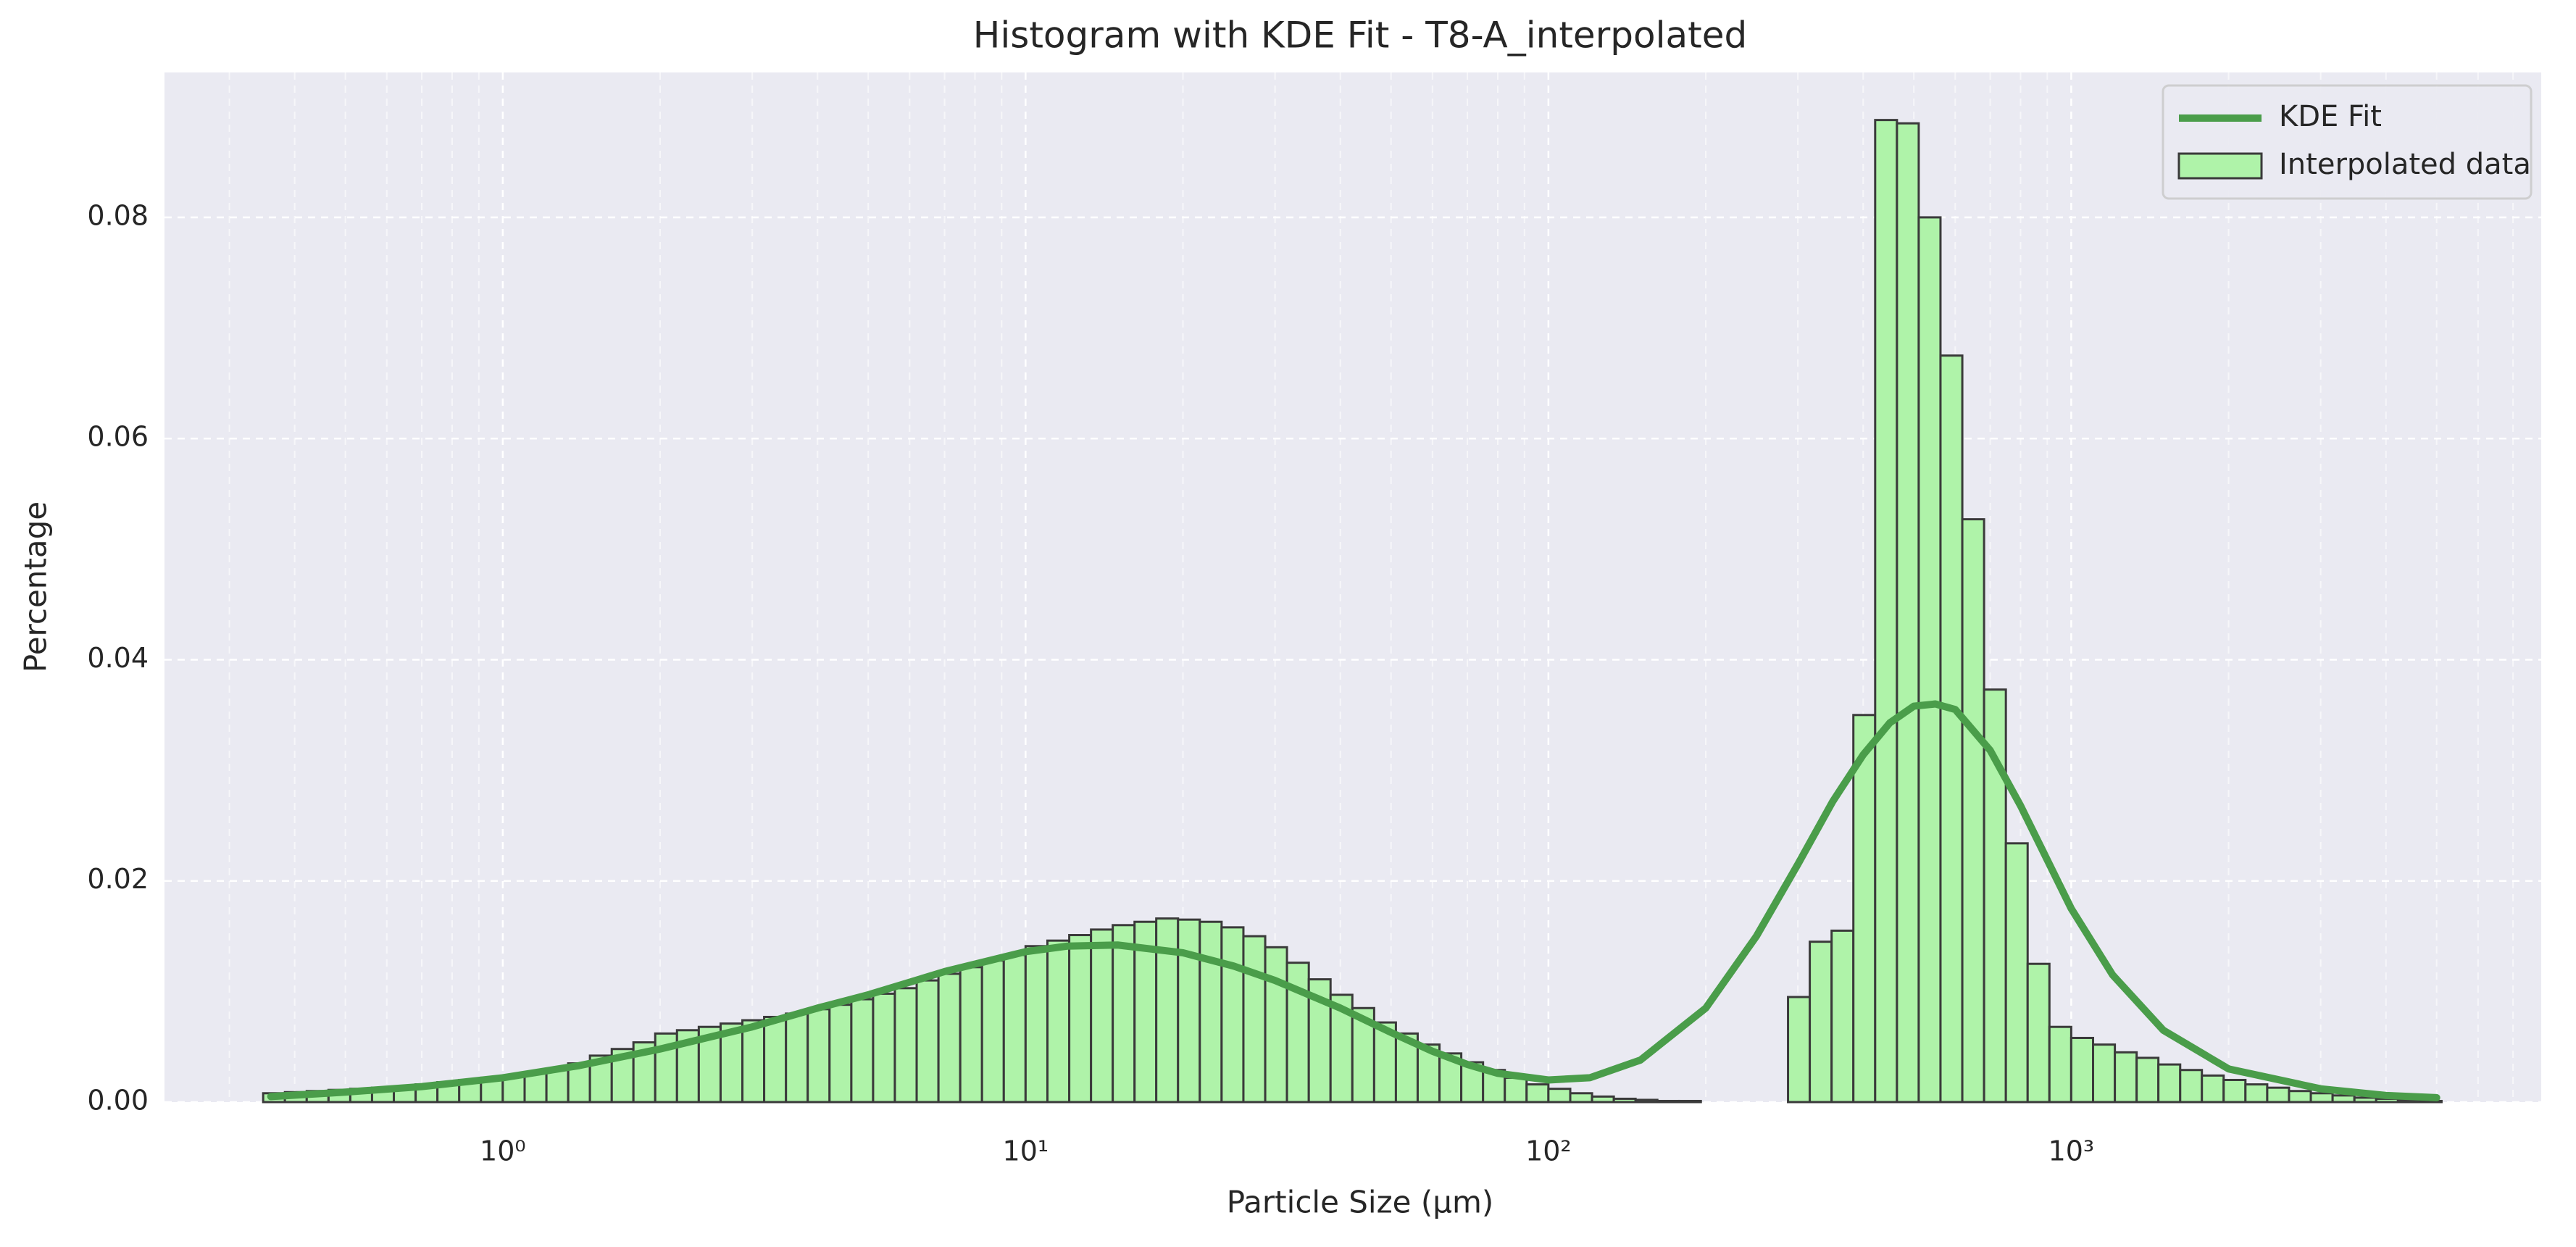 The image size is (2576, 1247). Describe the element at coordinates (2071, 1151) in the screenshot. I see `x-tick-label: 10³` at that location.